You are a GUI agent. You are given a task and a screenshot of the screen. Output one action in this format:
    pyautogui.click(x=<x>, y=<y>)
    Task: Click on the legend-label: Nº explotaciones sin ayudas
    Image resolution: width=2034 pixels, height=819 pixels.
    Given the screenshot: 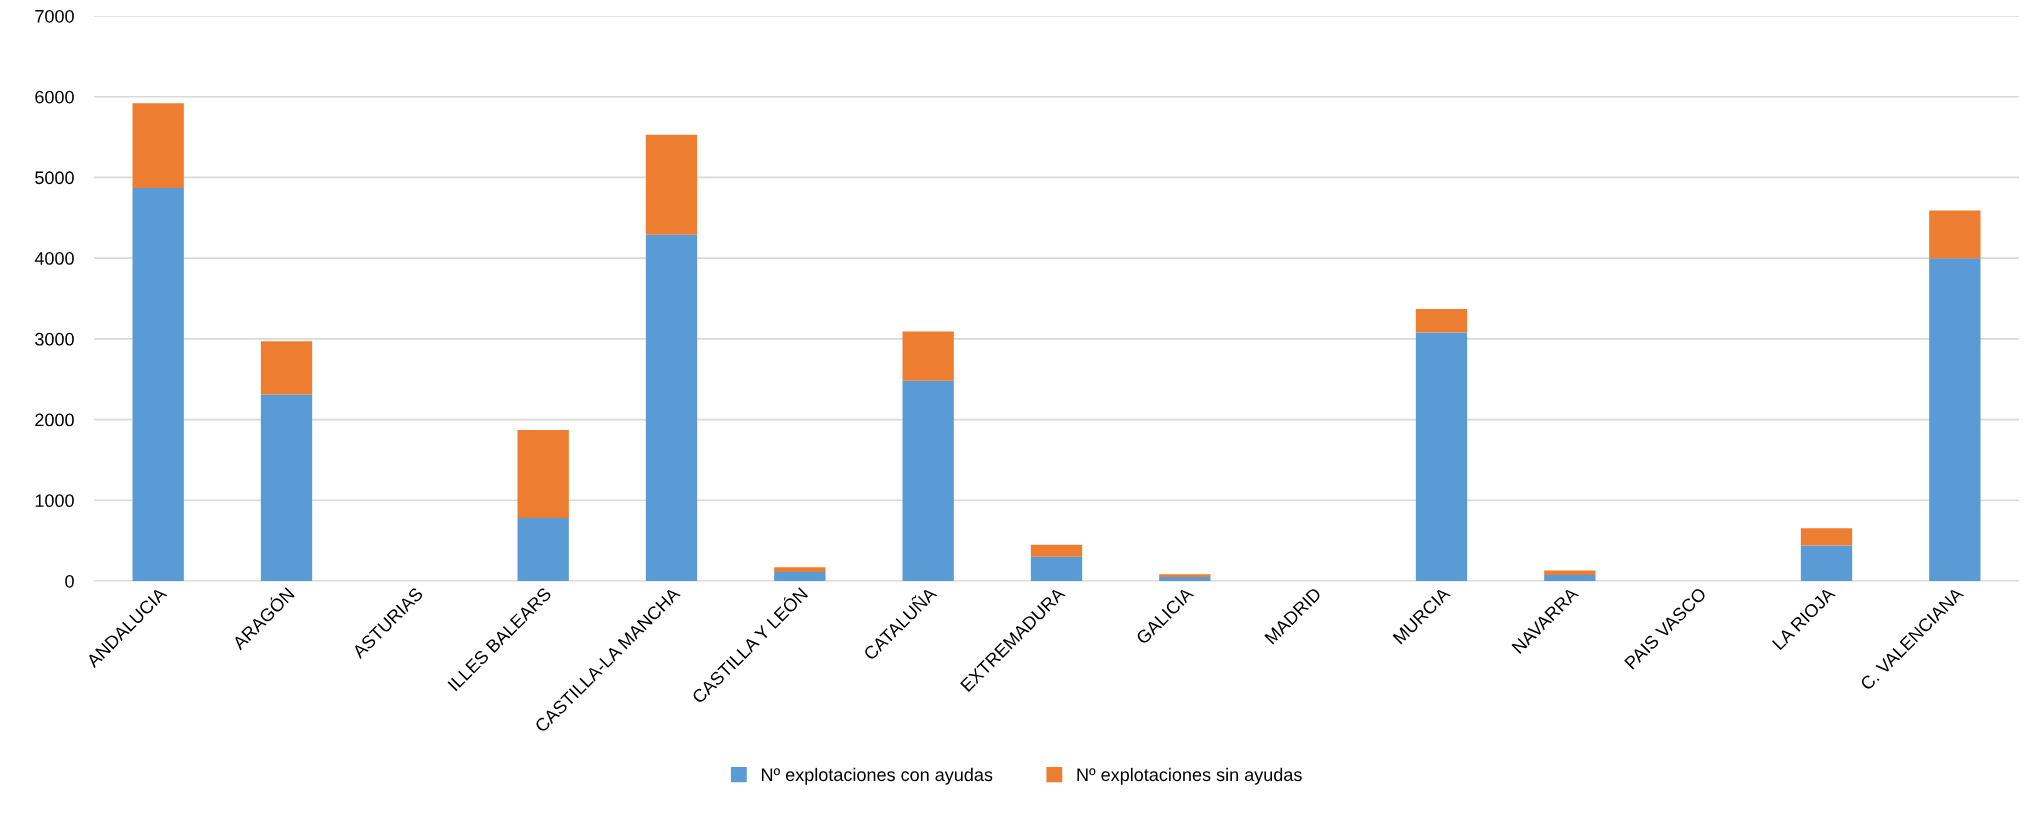 What is the action you would take?
    pyautogui.click(x=1189, y=776)
    